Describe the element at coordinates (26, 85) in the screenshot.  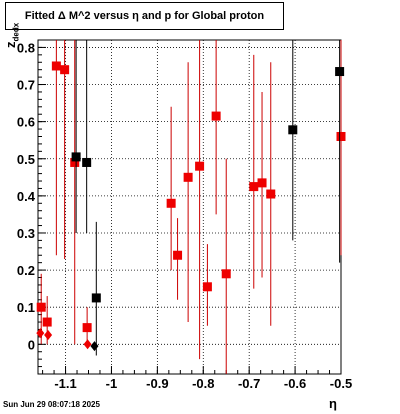
I see `y-tick-label: 0.7` at that location.